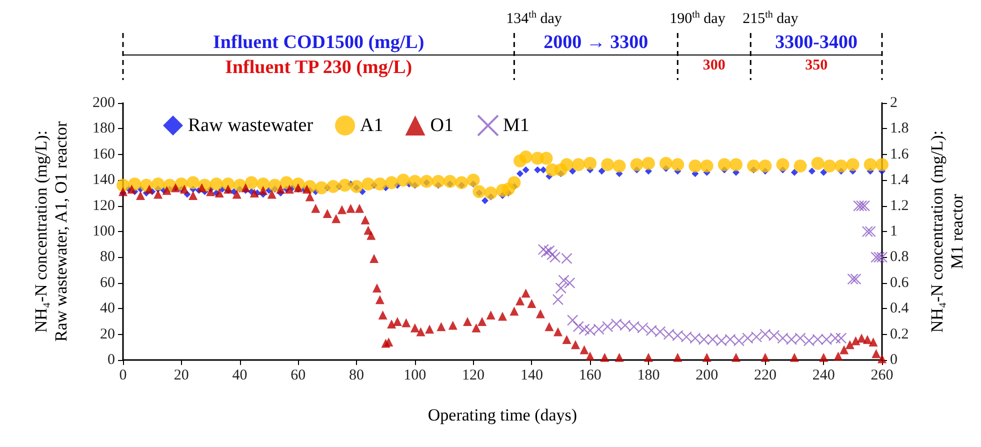 The image size is (981, 447). What do you see at coordinates (107, 282) in the screenshot?
I see `y-tick-label: 60` at bounding box center [107, 282].